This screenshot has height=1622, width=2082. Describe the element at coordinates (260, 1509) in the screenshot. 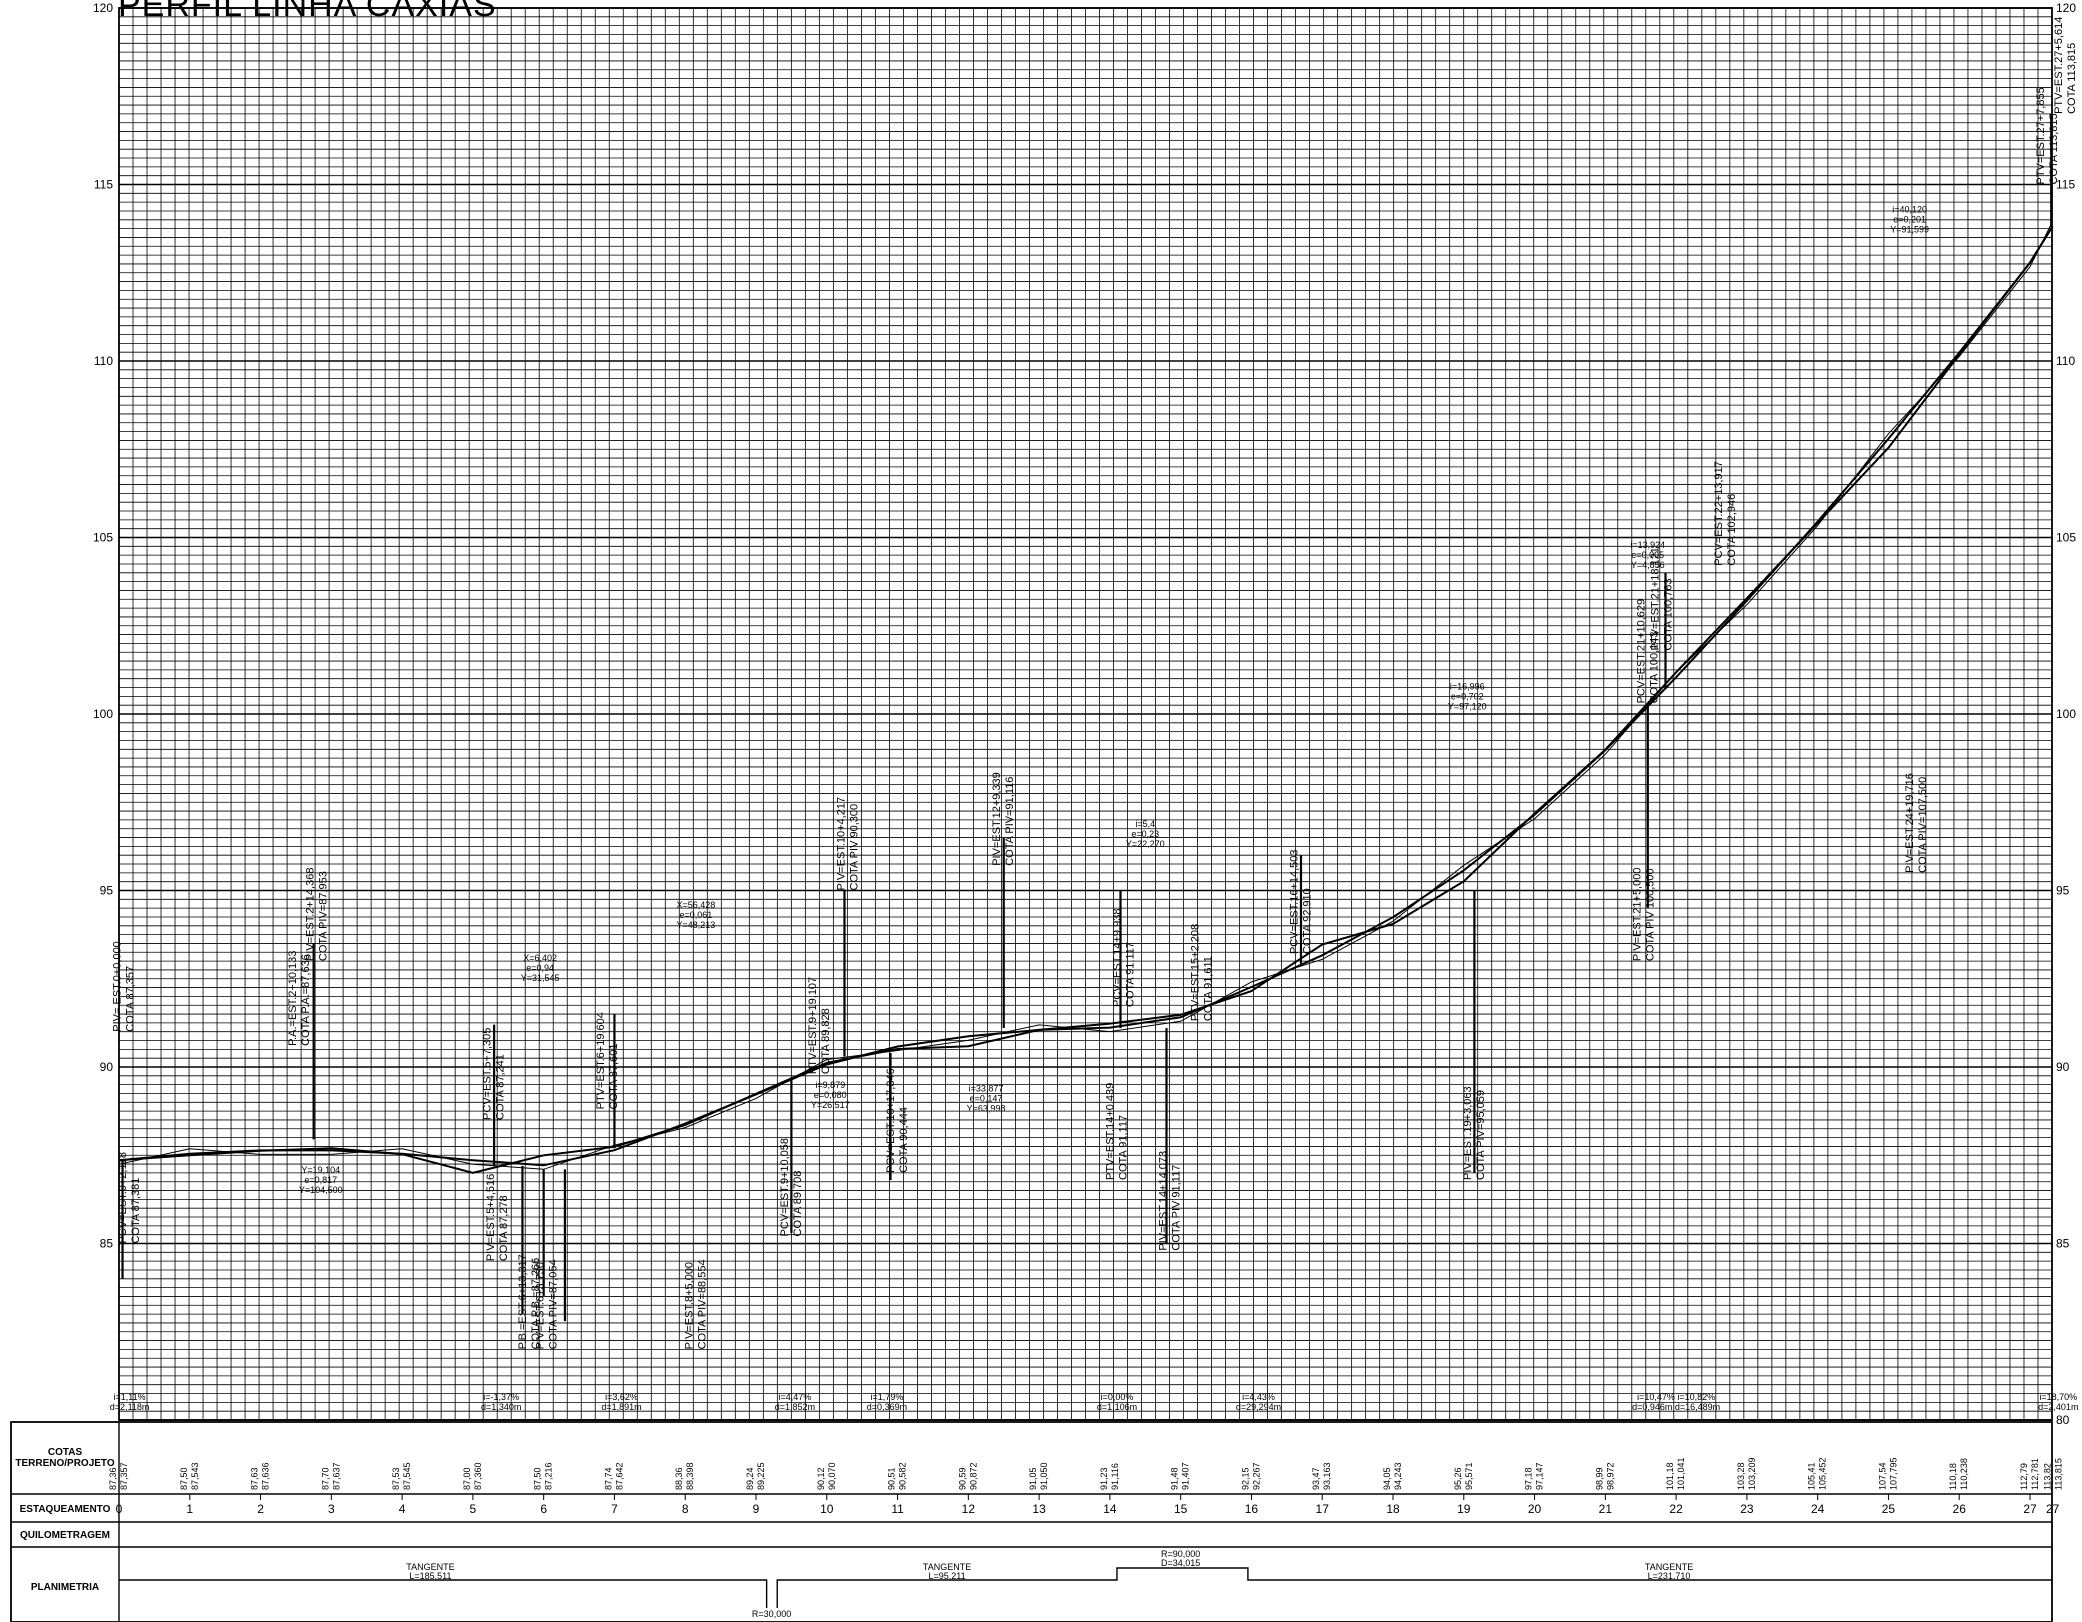

I see `station-label: 2` at that location.